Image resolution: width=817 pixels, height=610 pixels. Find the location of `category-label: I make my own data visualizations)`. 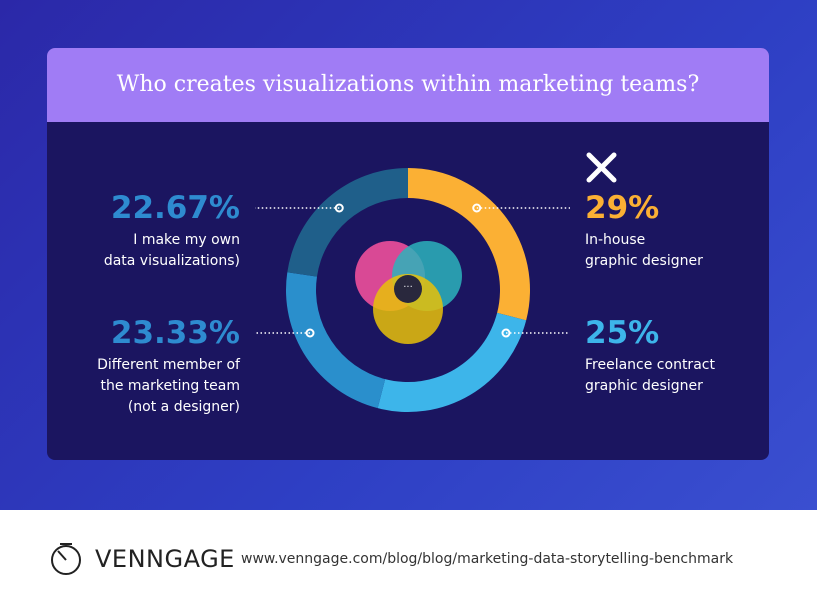

category-label: I make my own data visualizations) is located at coordinates (171, 250).